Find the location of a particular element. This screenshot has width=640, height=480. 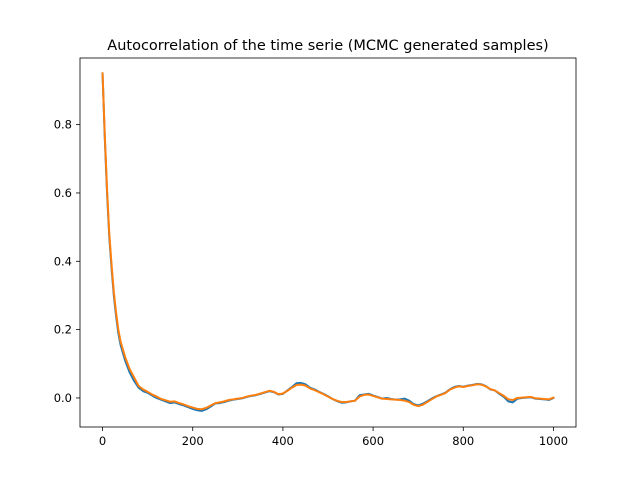

y-tick-label: 0.2 is located at coordinates (63, 330).